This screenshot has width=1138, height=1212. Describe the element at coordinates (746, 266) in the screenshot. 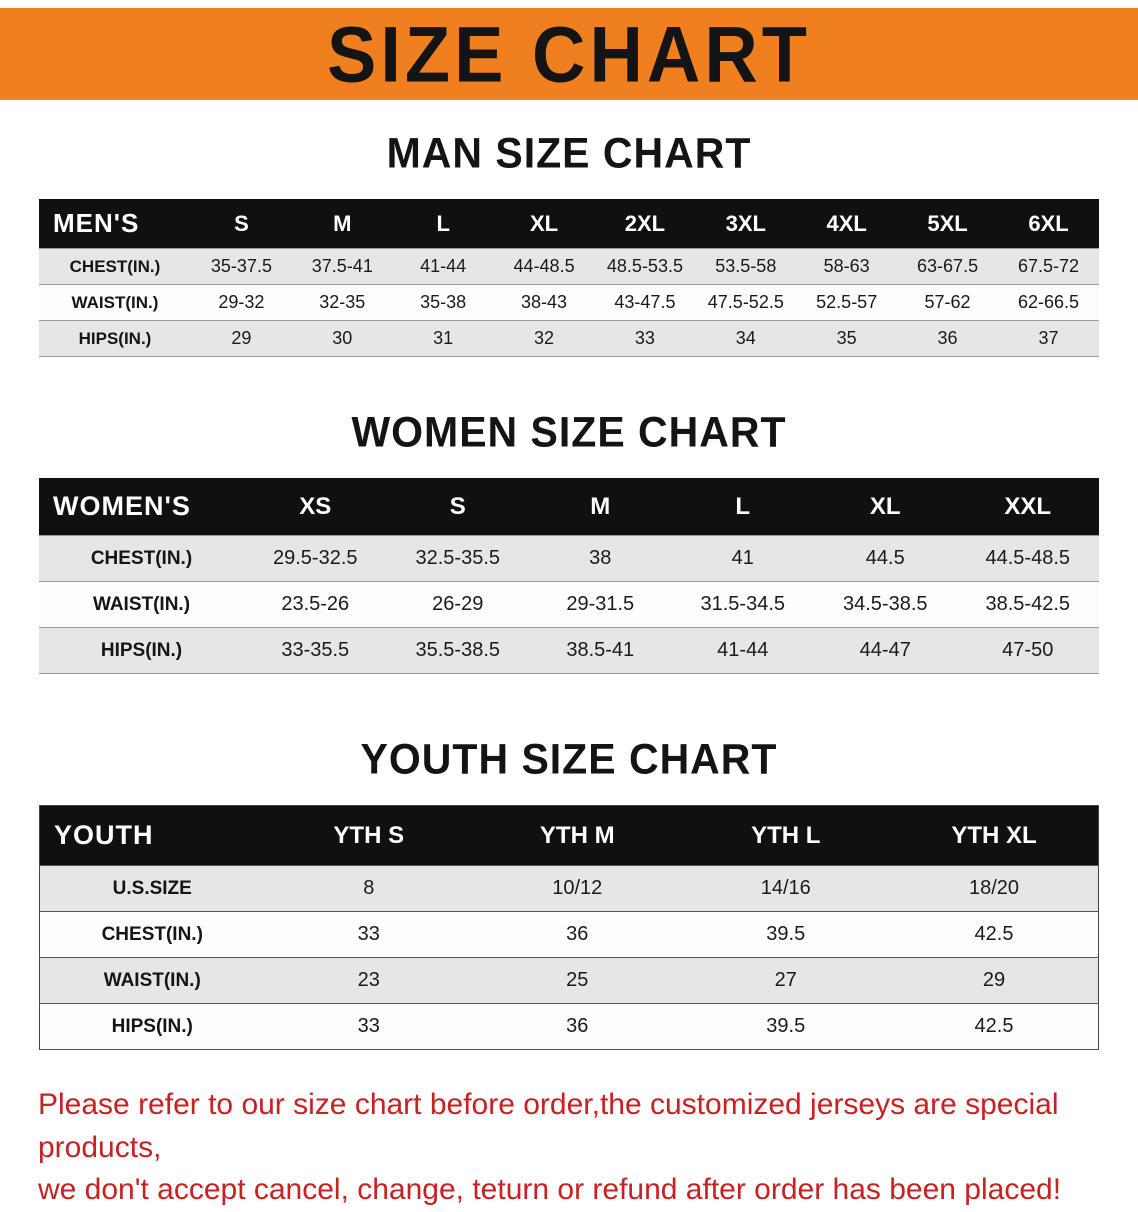

I see `size-value-cell: 53.5-58` at that location.